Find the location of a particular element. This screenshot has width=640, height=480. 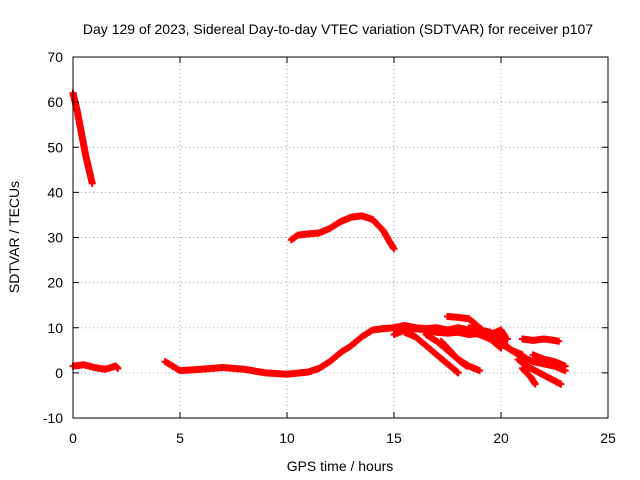

y-tick-label: 0 is located at coordinates (59, 373).